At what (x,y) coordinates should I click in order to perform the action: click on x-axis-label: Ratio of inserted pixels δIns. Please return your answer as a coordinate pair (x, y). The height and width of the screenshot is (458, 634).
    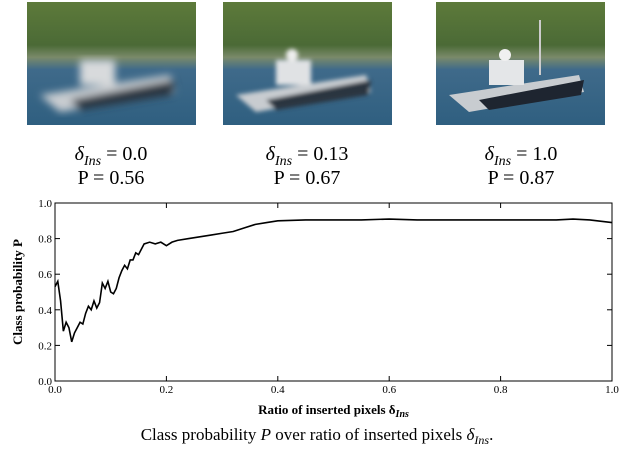
    Looking at the image, I should click on (333, 411).